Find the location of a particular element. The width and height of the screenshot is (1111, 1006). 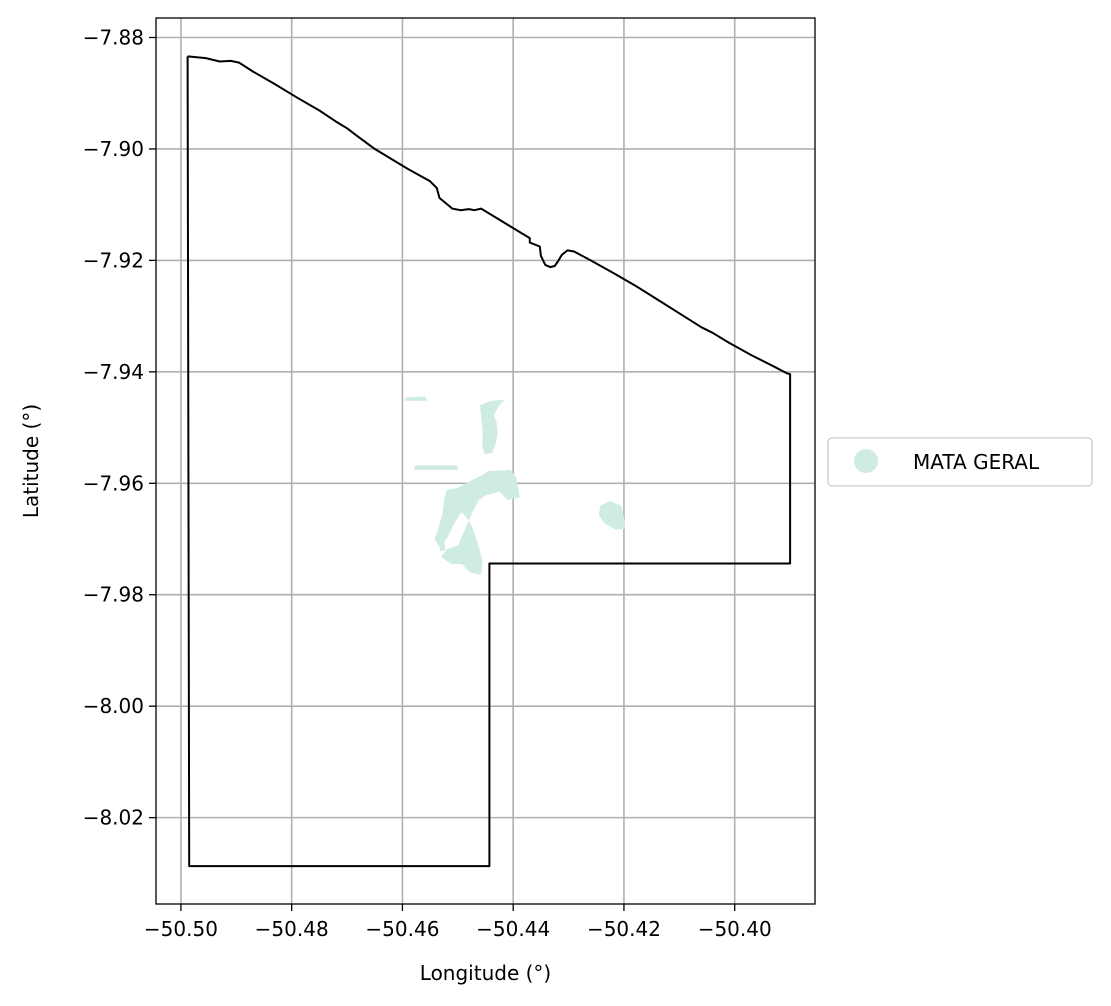

x-tick-label: −50.44 is located at coordinates (513, 929).